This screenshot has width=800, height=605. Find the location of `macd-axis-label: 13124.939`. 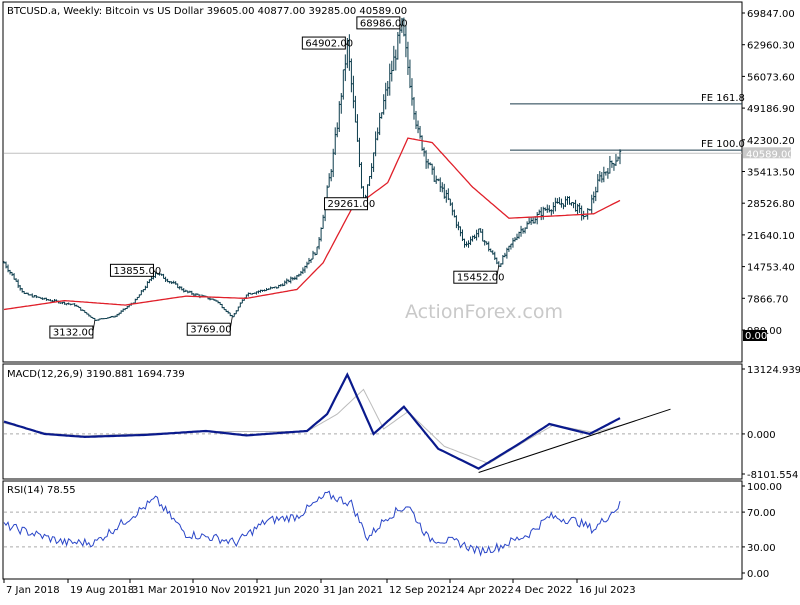

macd-axis-label: 13124.939 is located at coordinates (773, 370).